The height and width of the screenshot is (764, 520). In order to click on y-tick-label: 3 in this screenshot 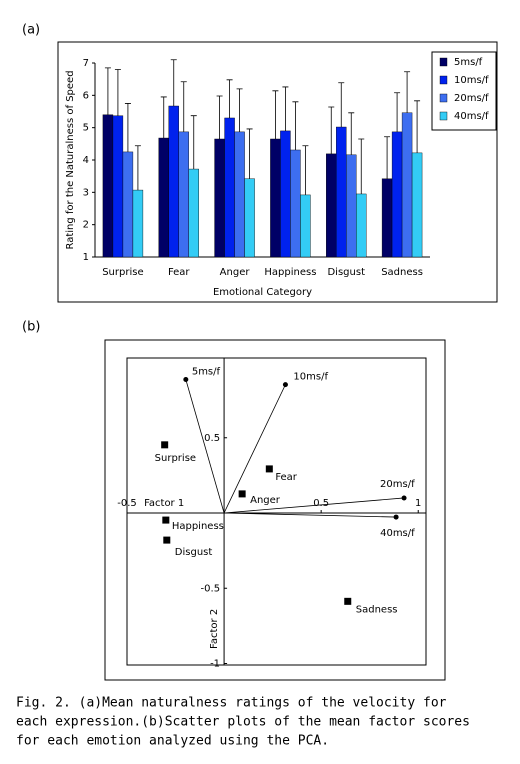, I will do `click(86, 192)`.